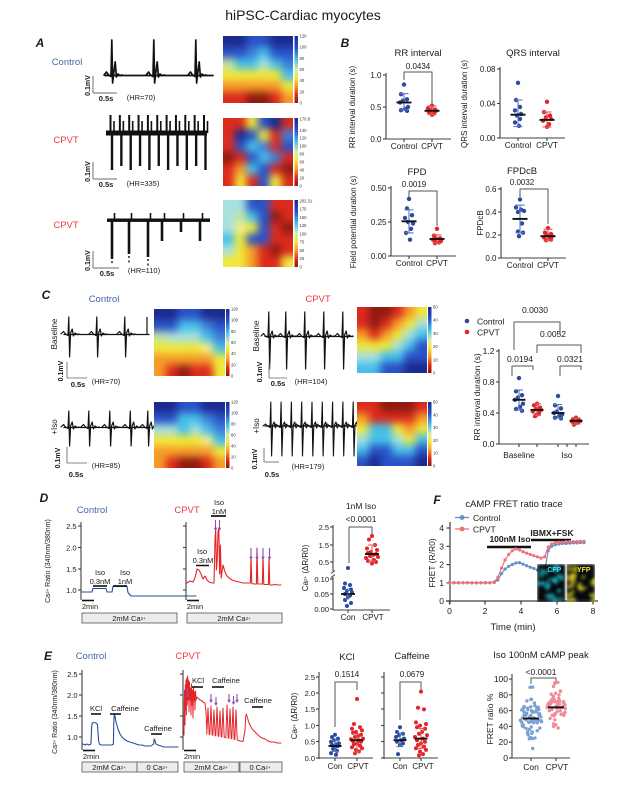 Image resolution: width=634 pixels, height=792 pixels. What do you see at coordinates (361, 506) in the screenshot?
I see `svg-text: 1nM Iso` at bounding box center [361, 506].